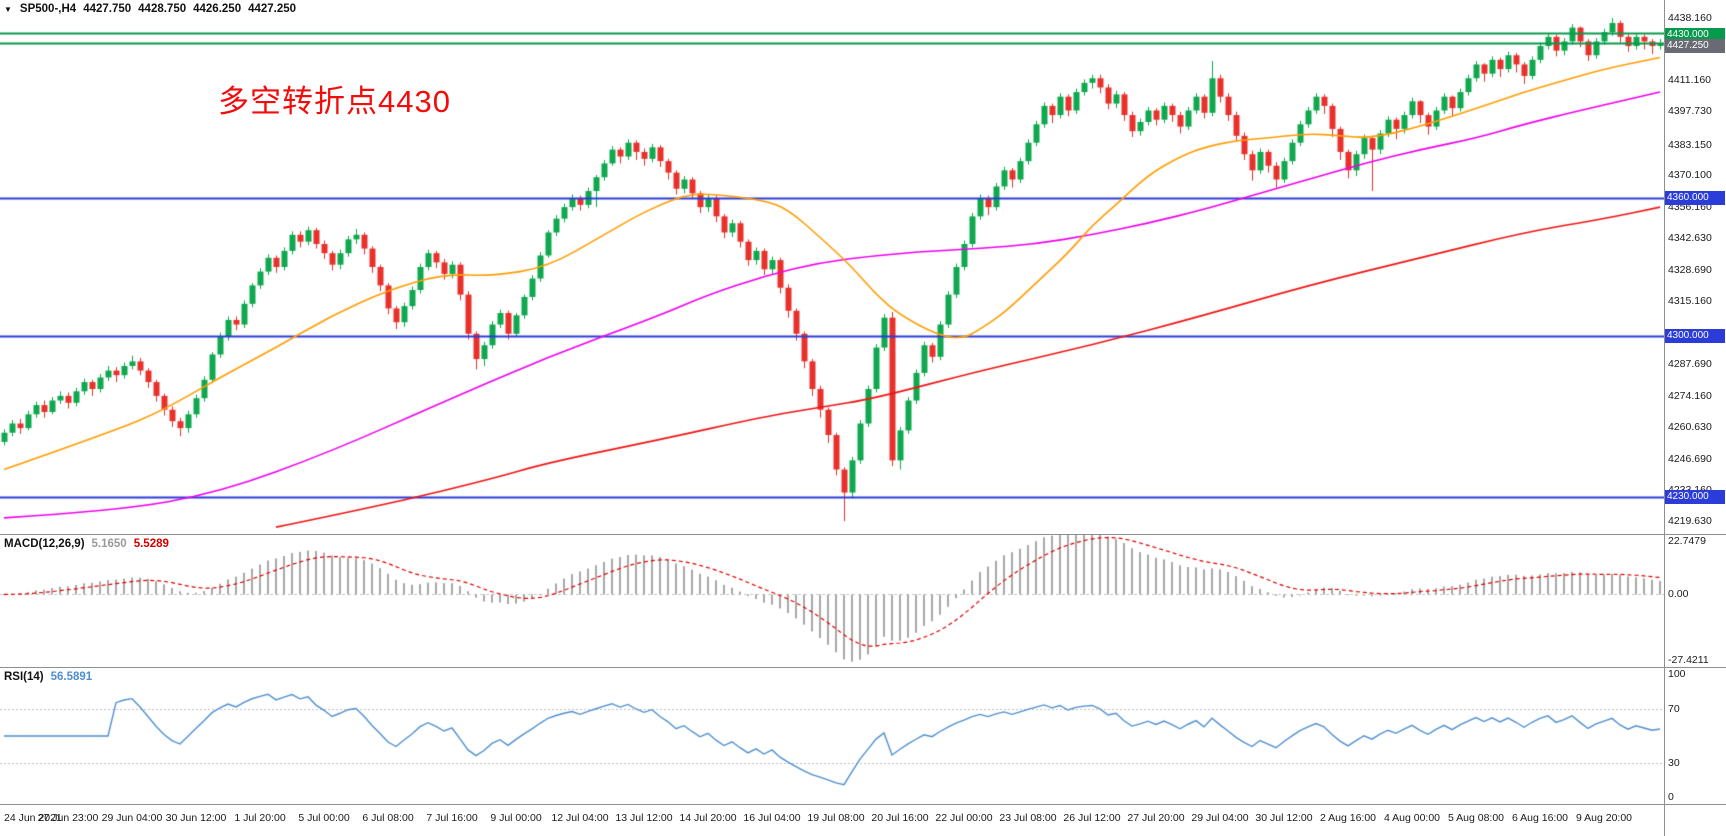 The height and width of the screenshot is (836, 1726). What do you see at coordinates (107, 9) in the screenshot?
I see `ohlc-open: 4427.750` at bounding box center [107, 9].